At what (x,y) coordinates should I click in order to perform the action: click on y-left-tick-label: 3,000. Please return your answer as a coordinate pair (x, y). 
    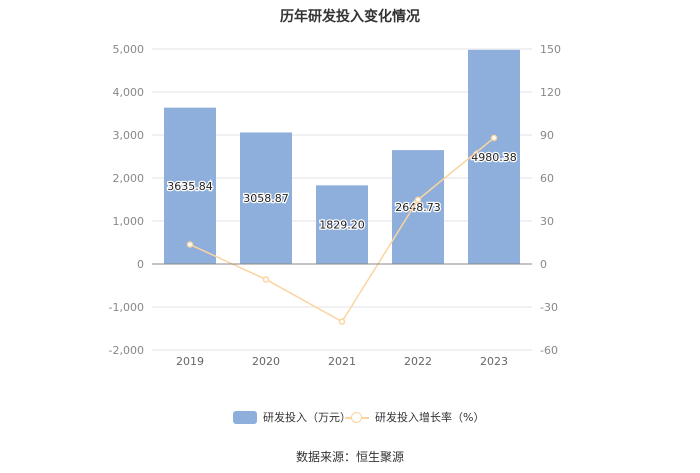
    Looking at the image, I should click on (129, 135).